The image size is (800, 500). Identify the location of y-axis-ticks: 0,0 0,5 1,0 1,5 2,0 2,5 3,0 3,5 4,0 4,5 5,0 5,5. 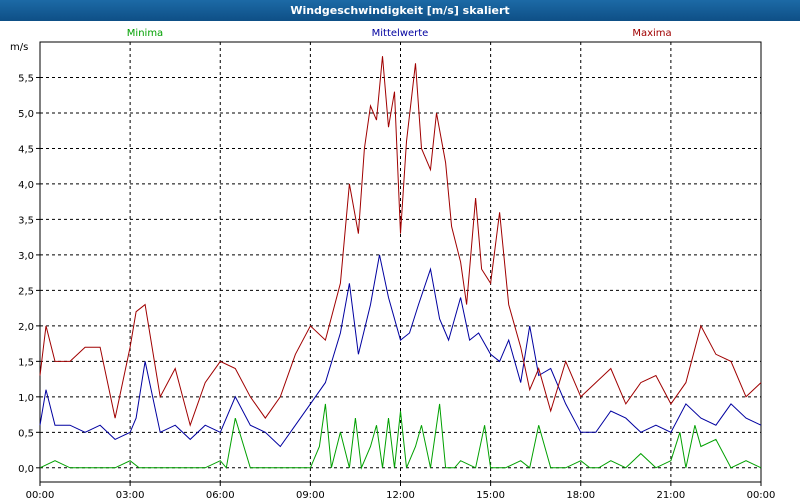
(29, 274).